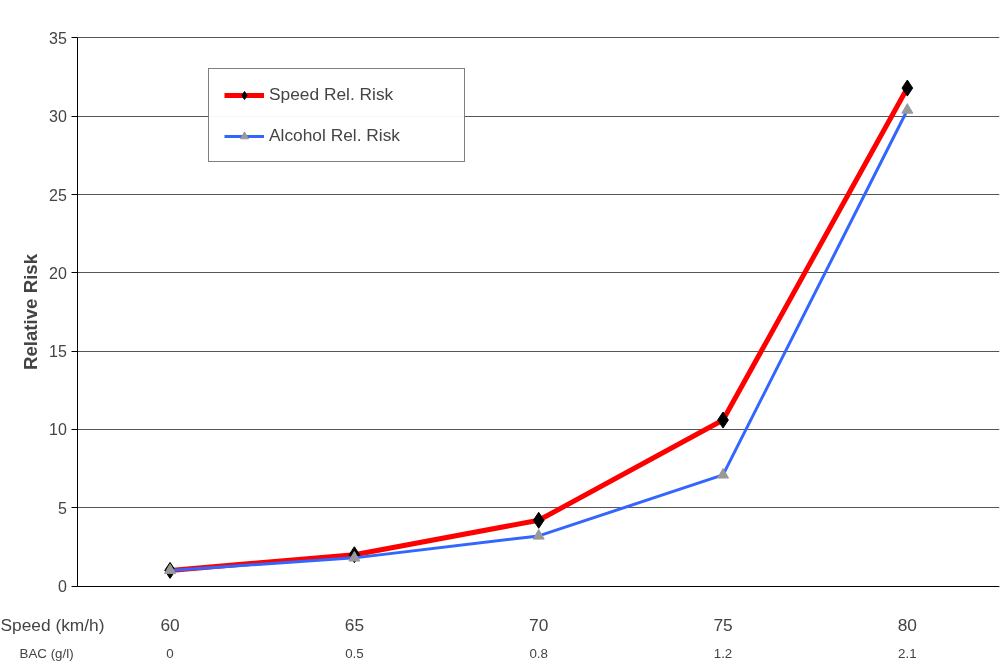  I want to click on y-tick-label: 0, so click(63, 587).